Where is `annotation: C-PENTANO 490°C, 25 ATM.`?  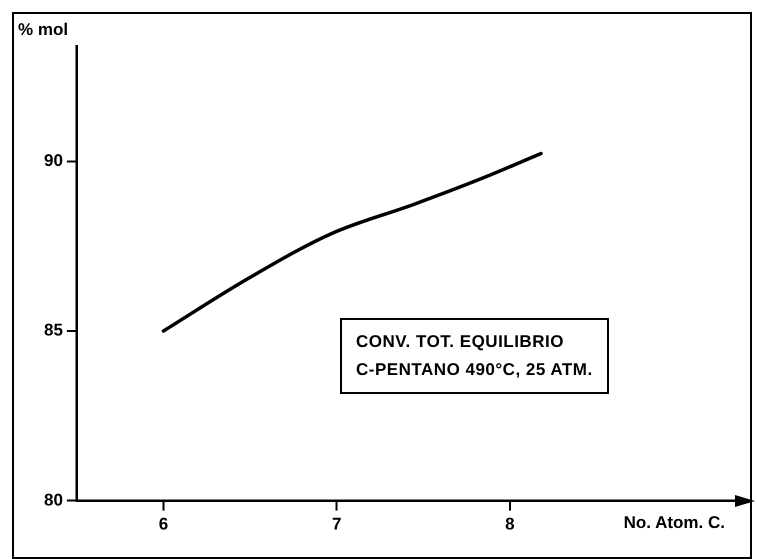 annotation: C-PENTANO 490°C, 25 ATM. is located at coordinates (474, 370).